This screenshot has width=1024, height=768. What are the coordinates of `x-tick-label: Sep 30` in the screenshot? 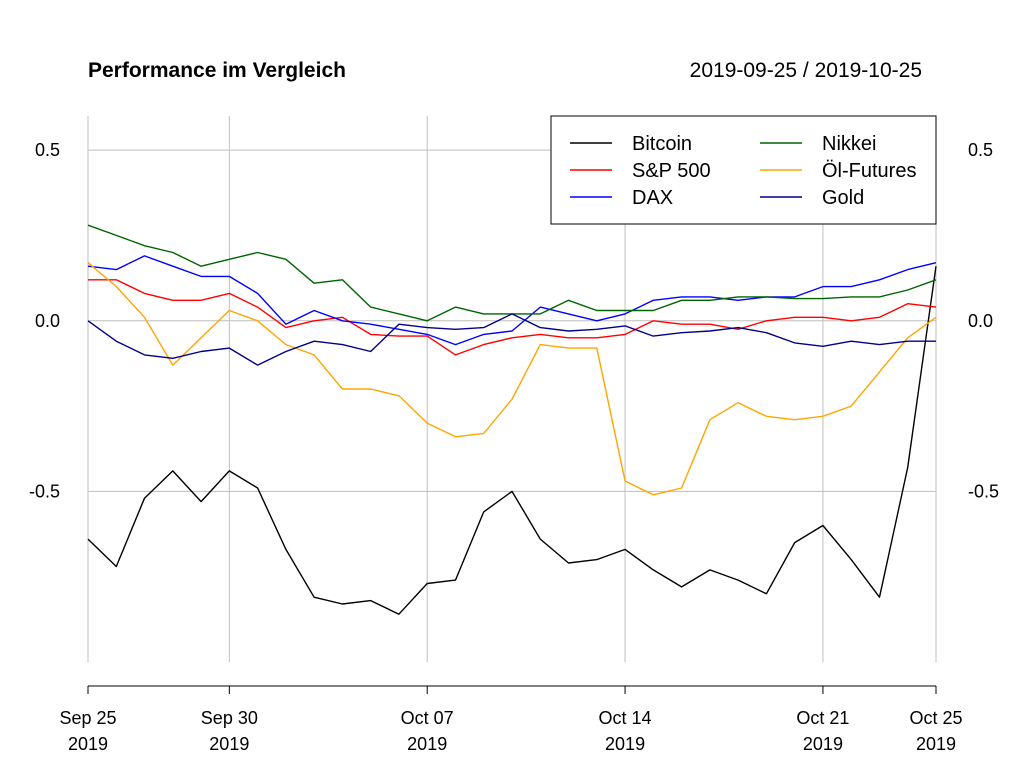 It's located at (229, 718).